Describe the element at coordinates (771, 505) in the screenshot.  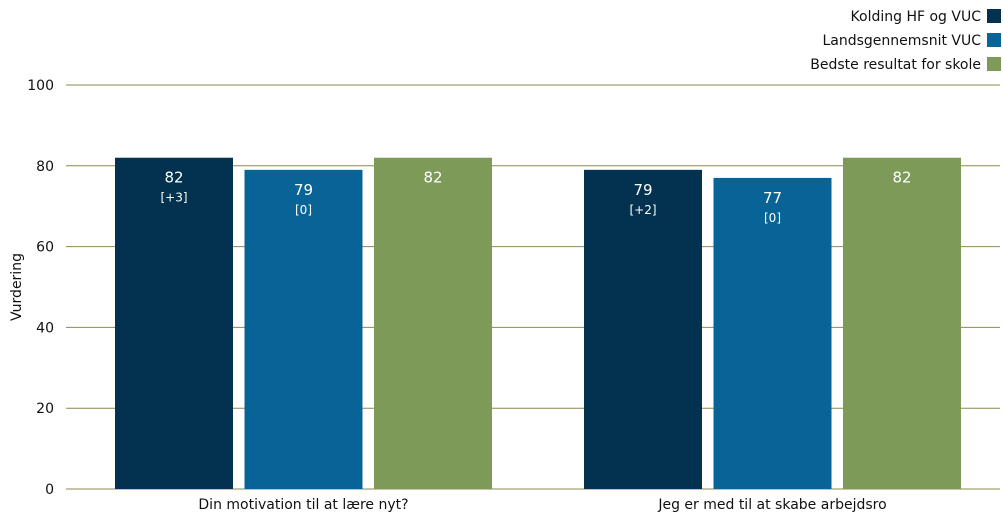
I see `x-category-label: Jeg er med til at skabe arbejdsro` at that location.